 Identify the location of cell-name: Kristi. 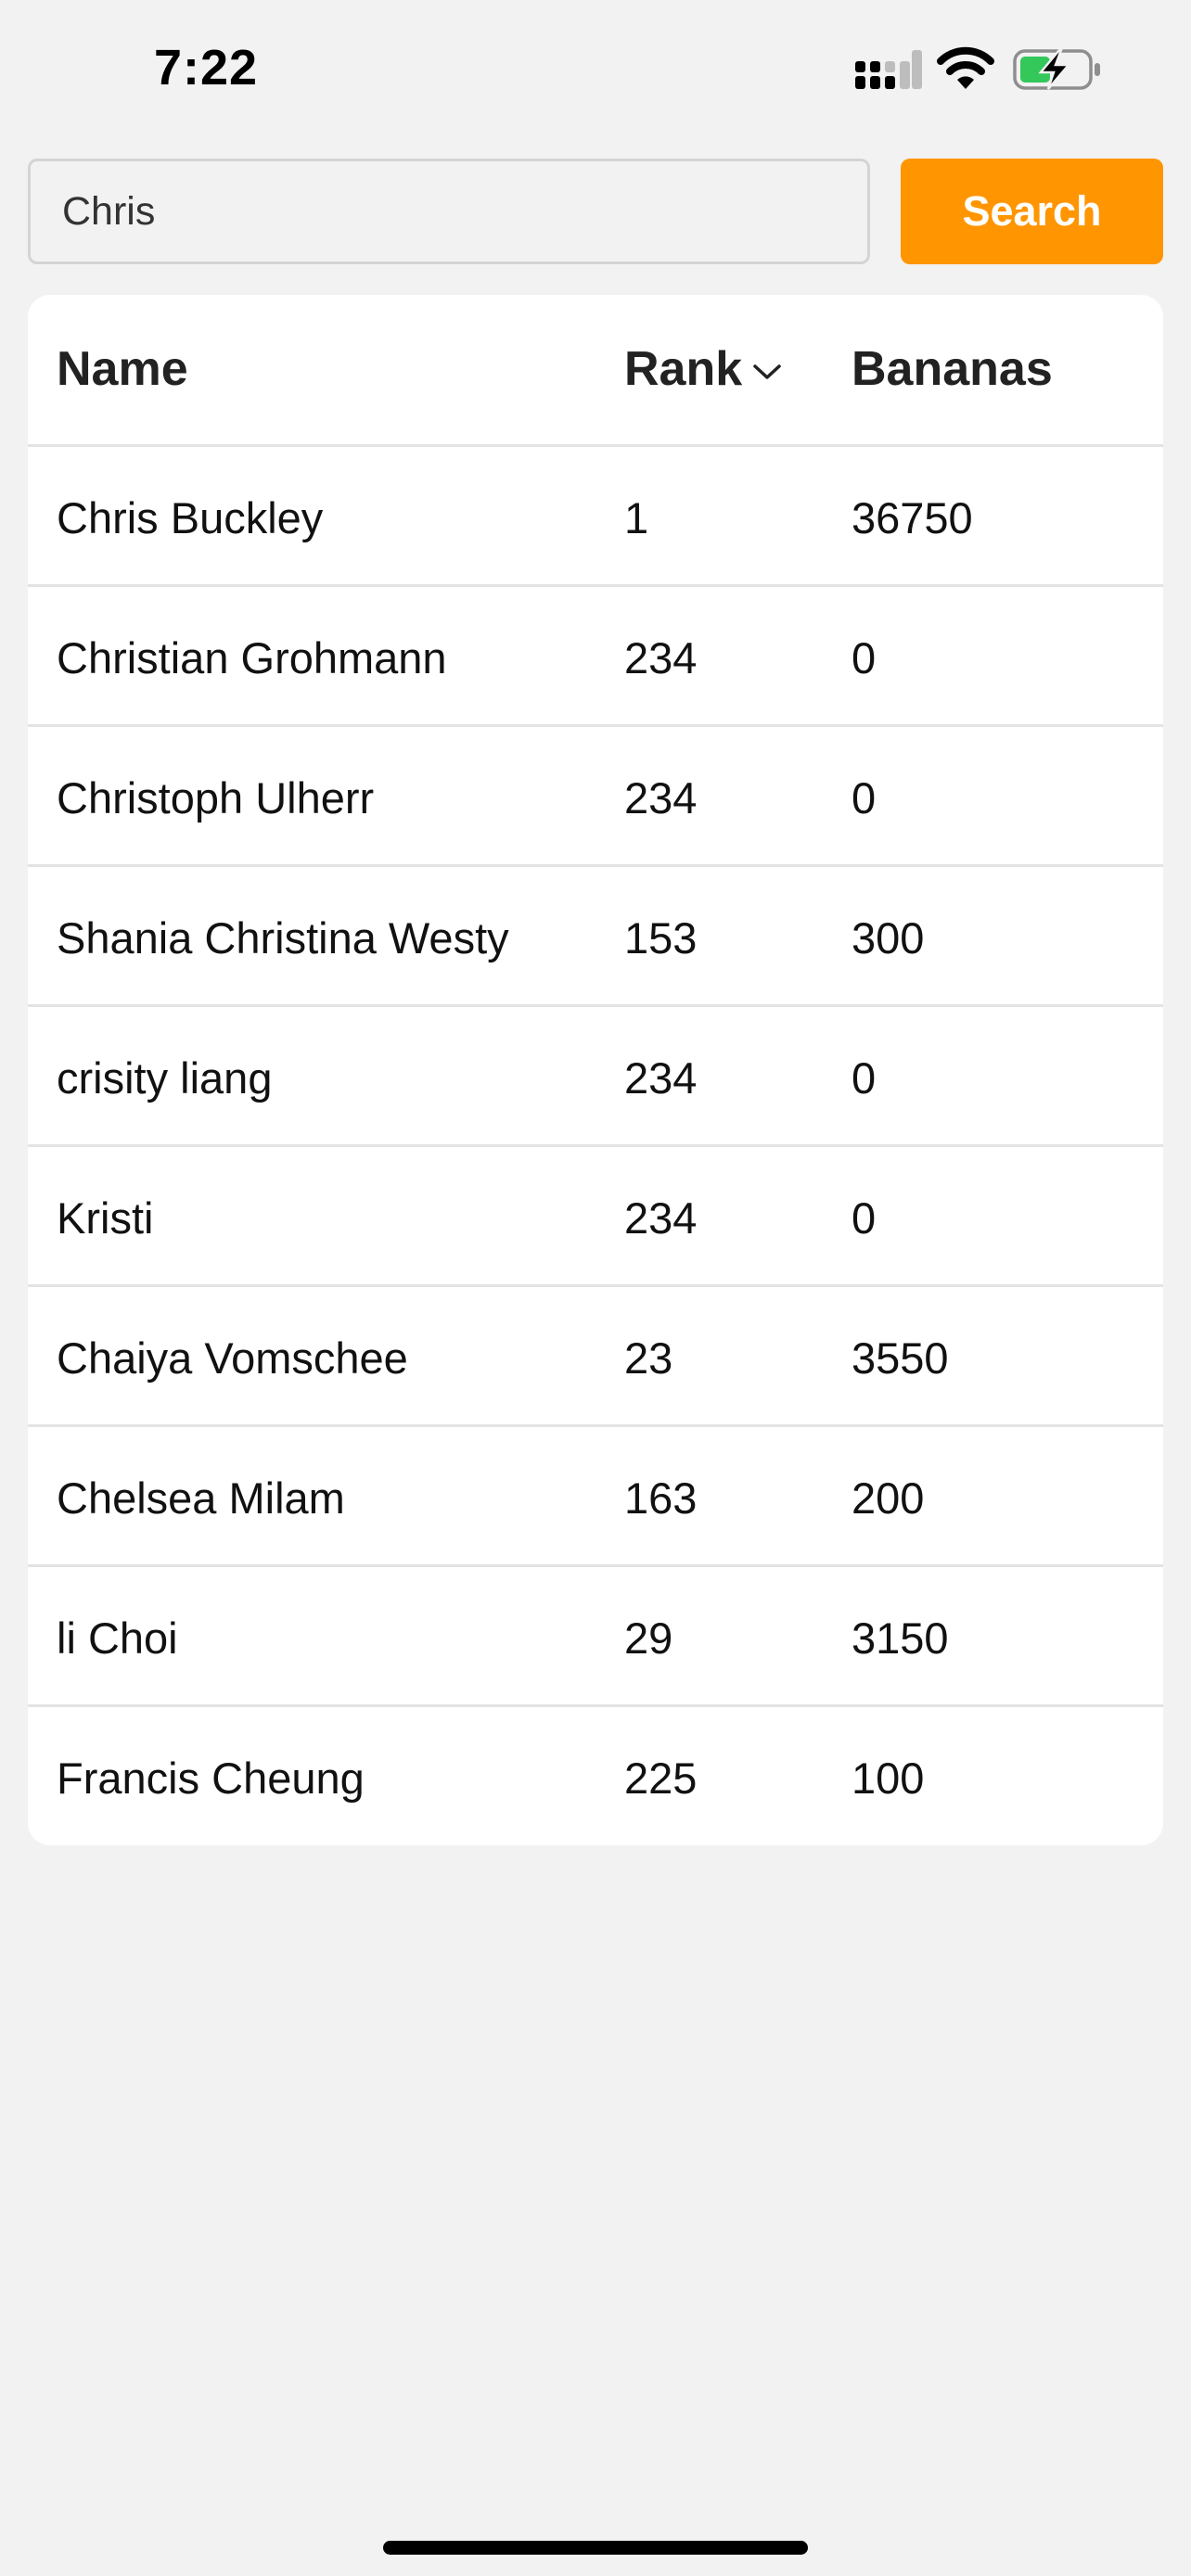
(105, 1218).